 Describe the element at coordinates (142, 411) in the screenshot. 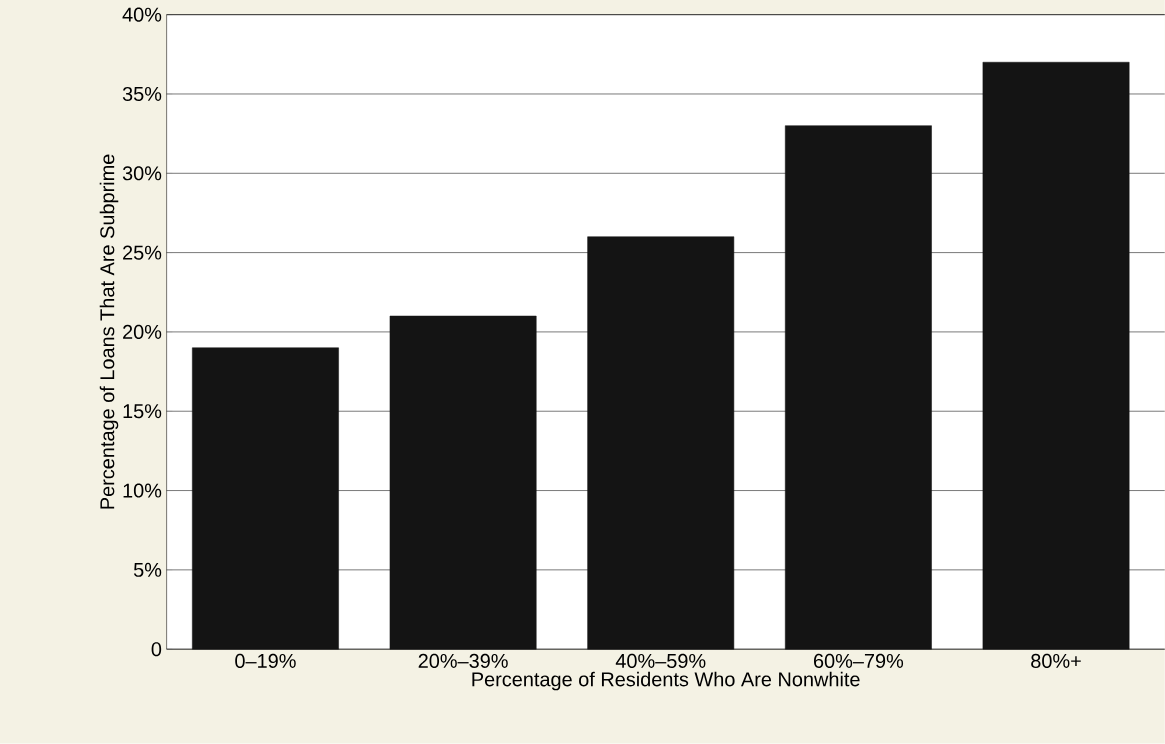

I see `y-tick-label: 15%` at that location.